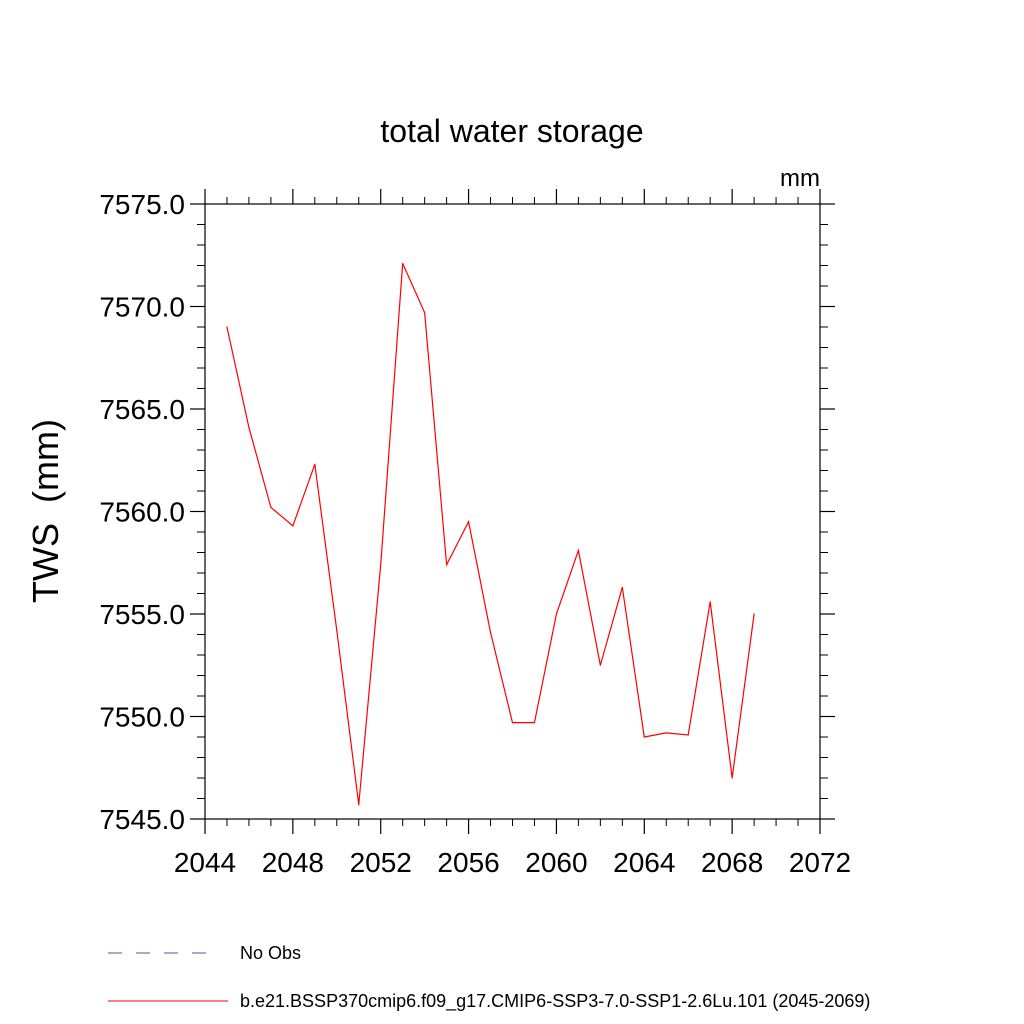 The image size is (1024, 1024). Describe the element at coordinates (511, 131) in the screenshot. I see `chart-title: total water storage` at that location.